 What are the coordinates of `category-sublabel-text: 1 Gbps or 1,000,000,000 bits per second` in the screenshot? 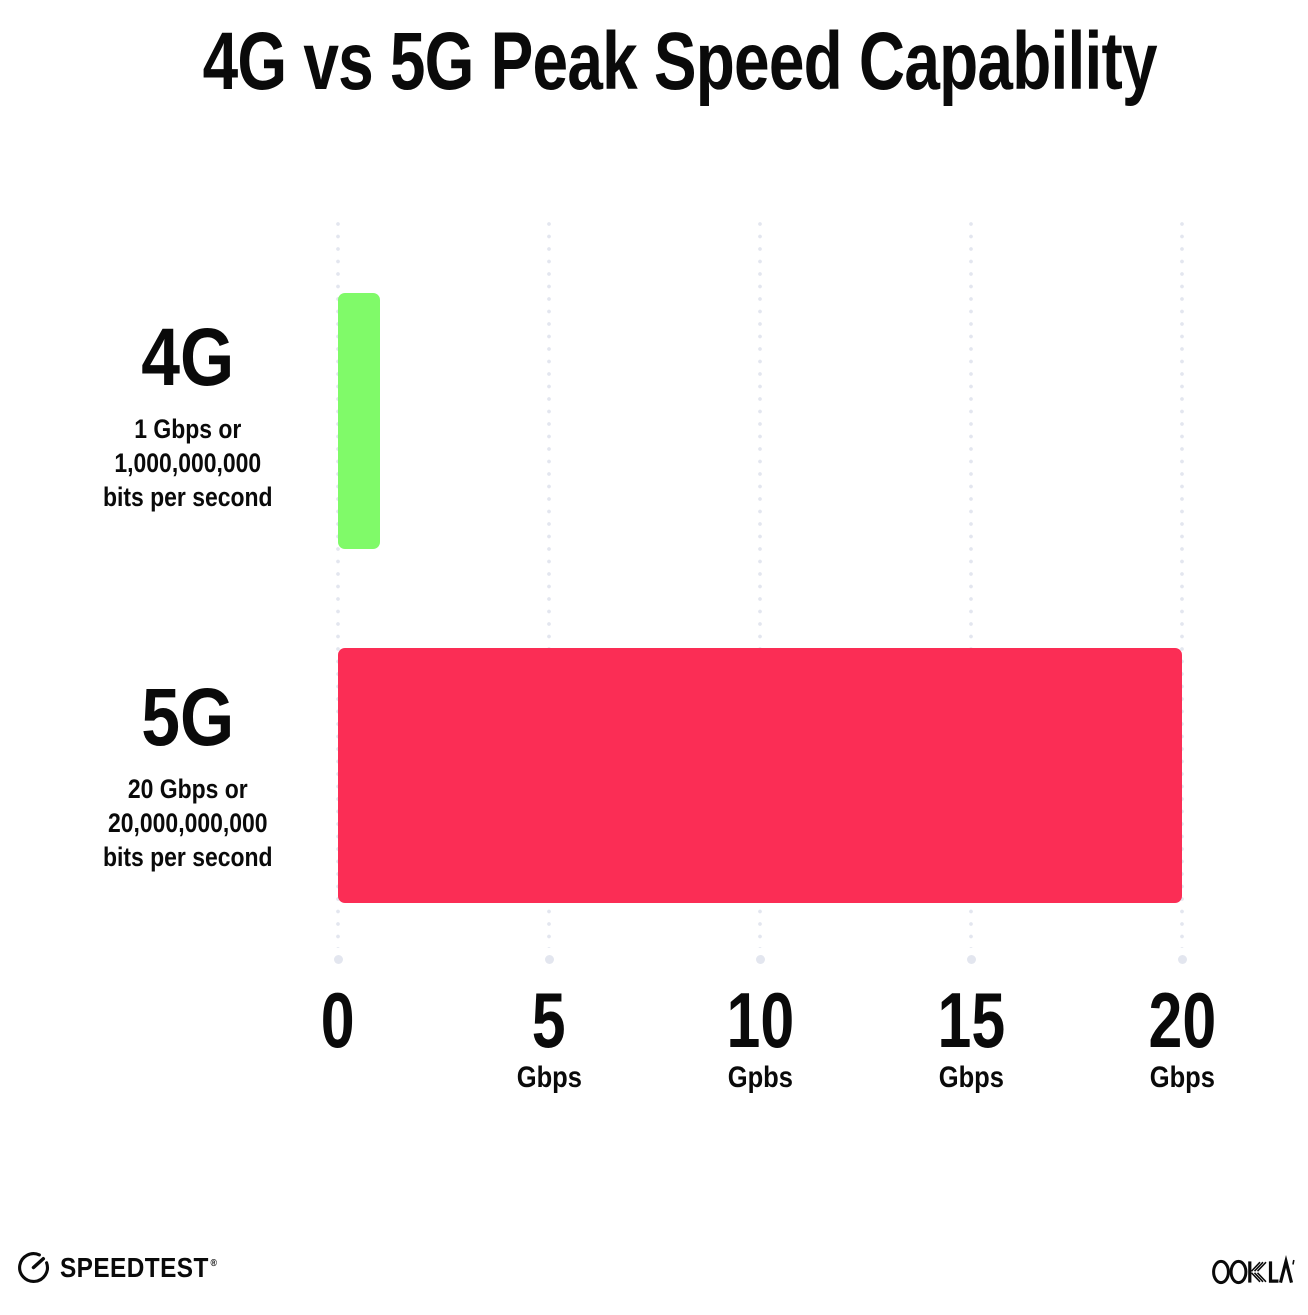 It's located at (188, 463).